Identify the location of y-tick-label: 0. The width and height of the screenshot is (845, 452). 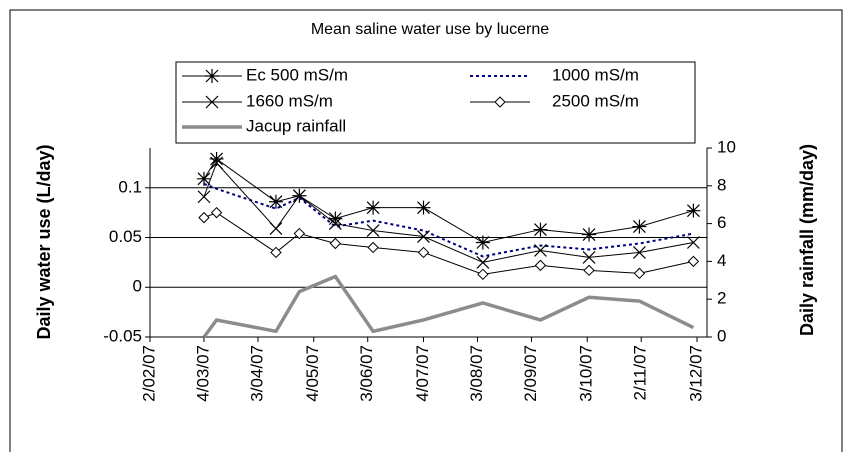
(137, 286).